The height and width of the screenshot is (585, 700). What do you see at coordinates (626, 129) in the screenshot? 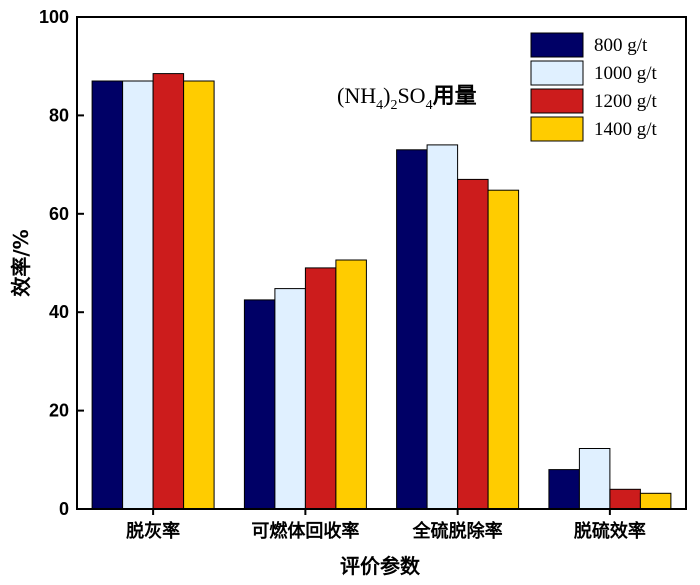
I see `legend-label: 1400 g/t` at bounding box center [626, 129].